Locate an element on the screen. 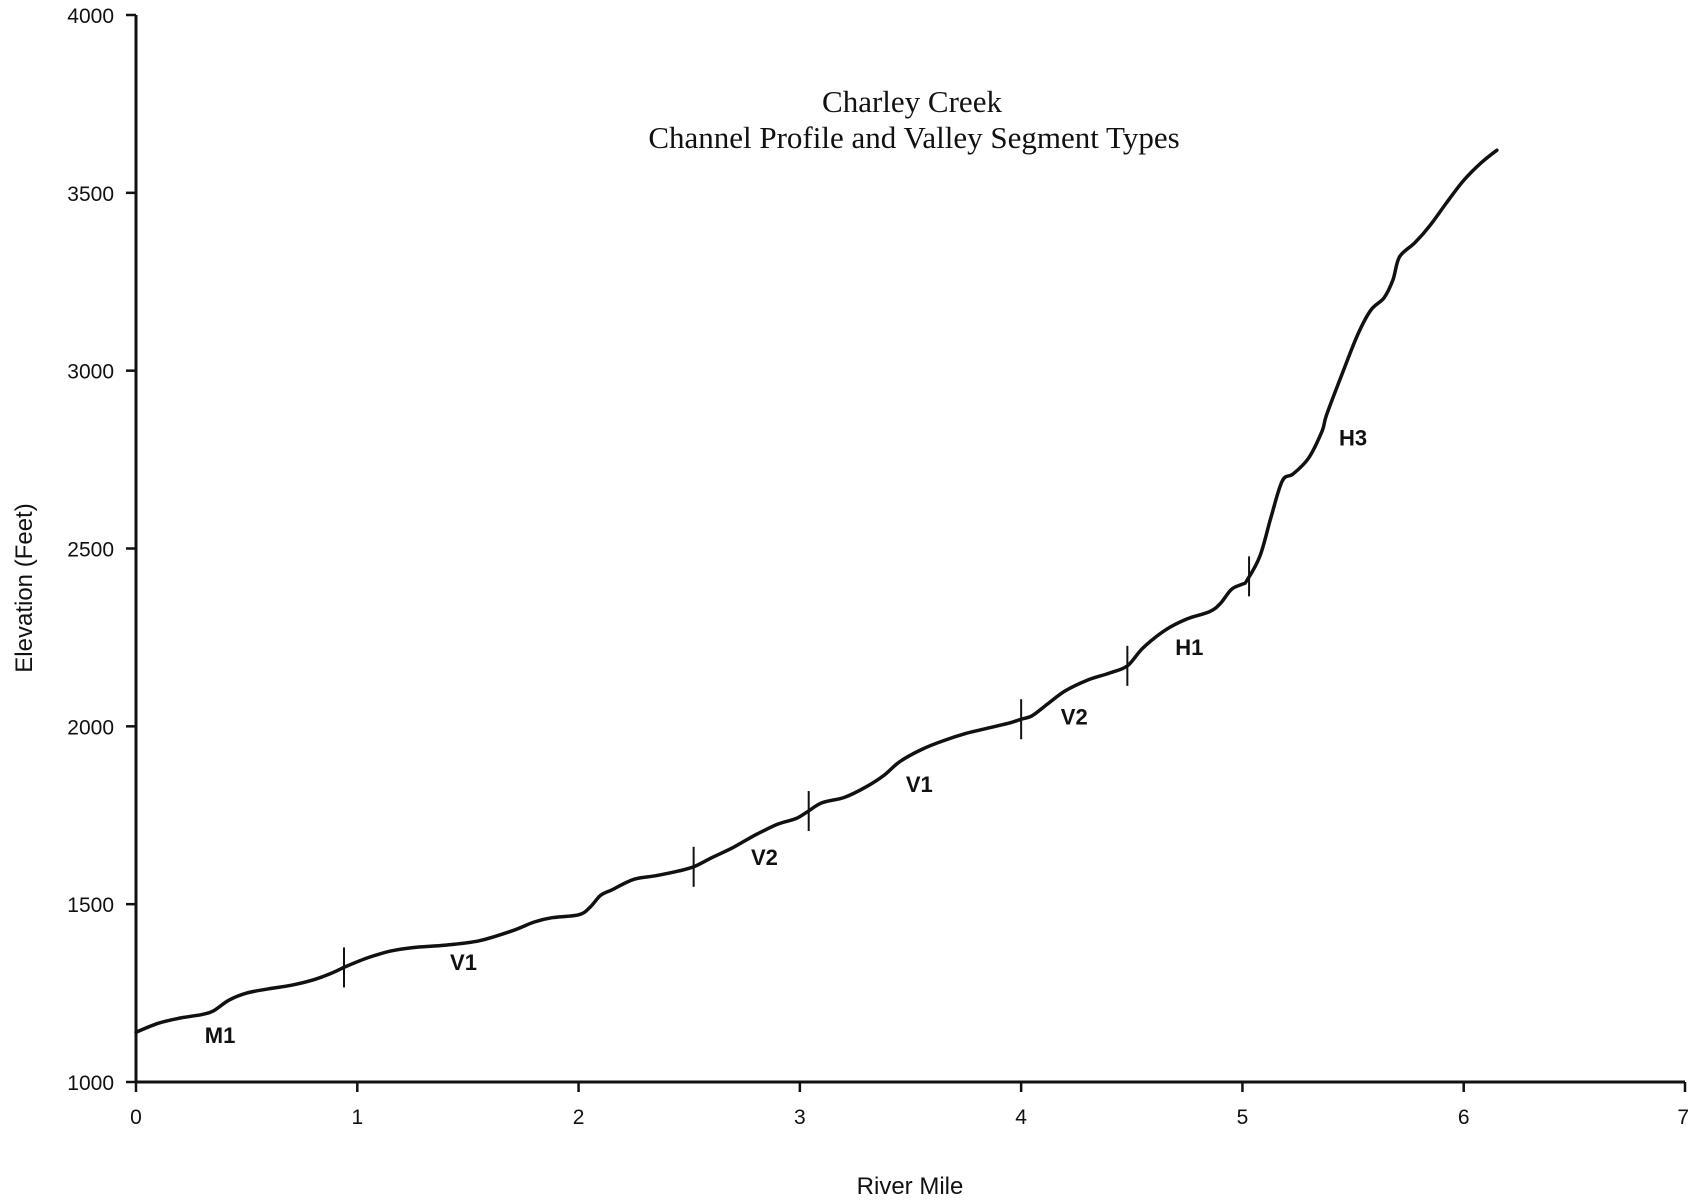 The width and height of the screenshot is (1692, 1203). y-tick-label: 4000 is located at coordinates (90, 16).